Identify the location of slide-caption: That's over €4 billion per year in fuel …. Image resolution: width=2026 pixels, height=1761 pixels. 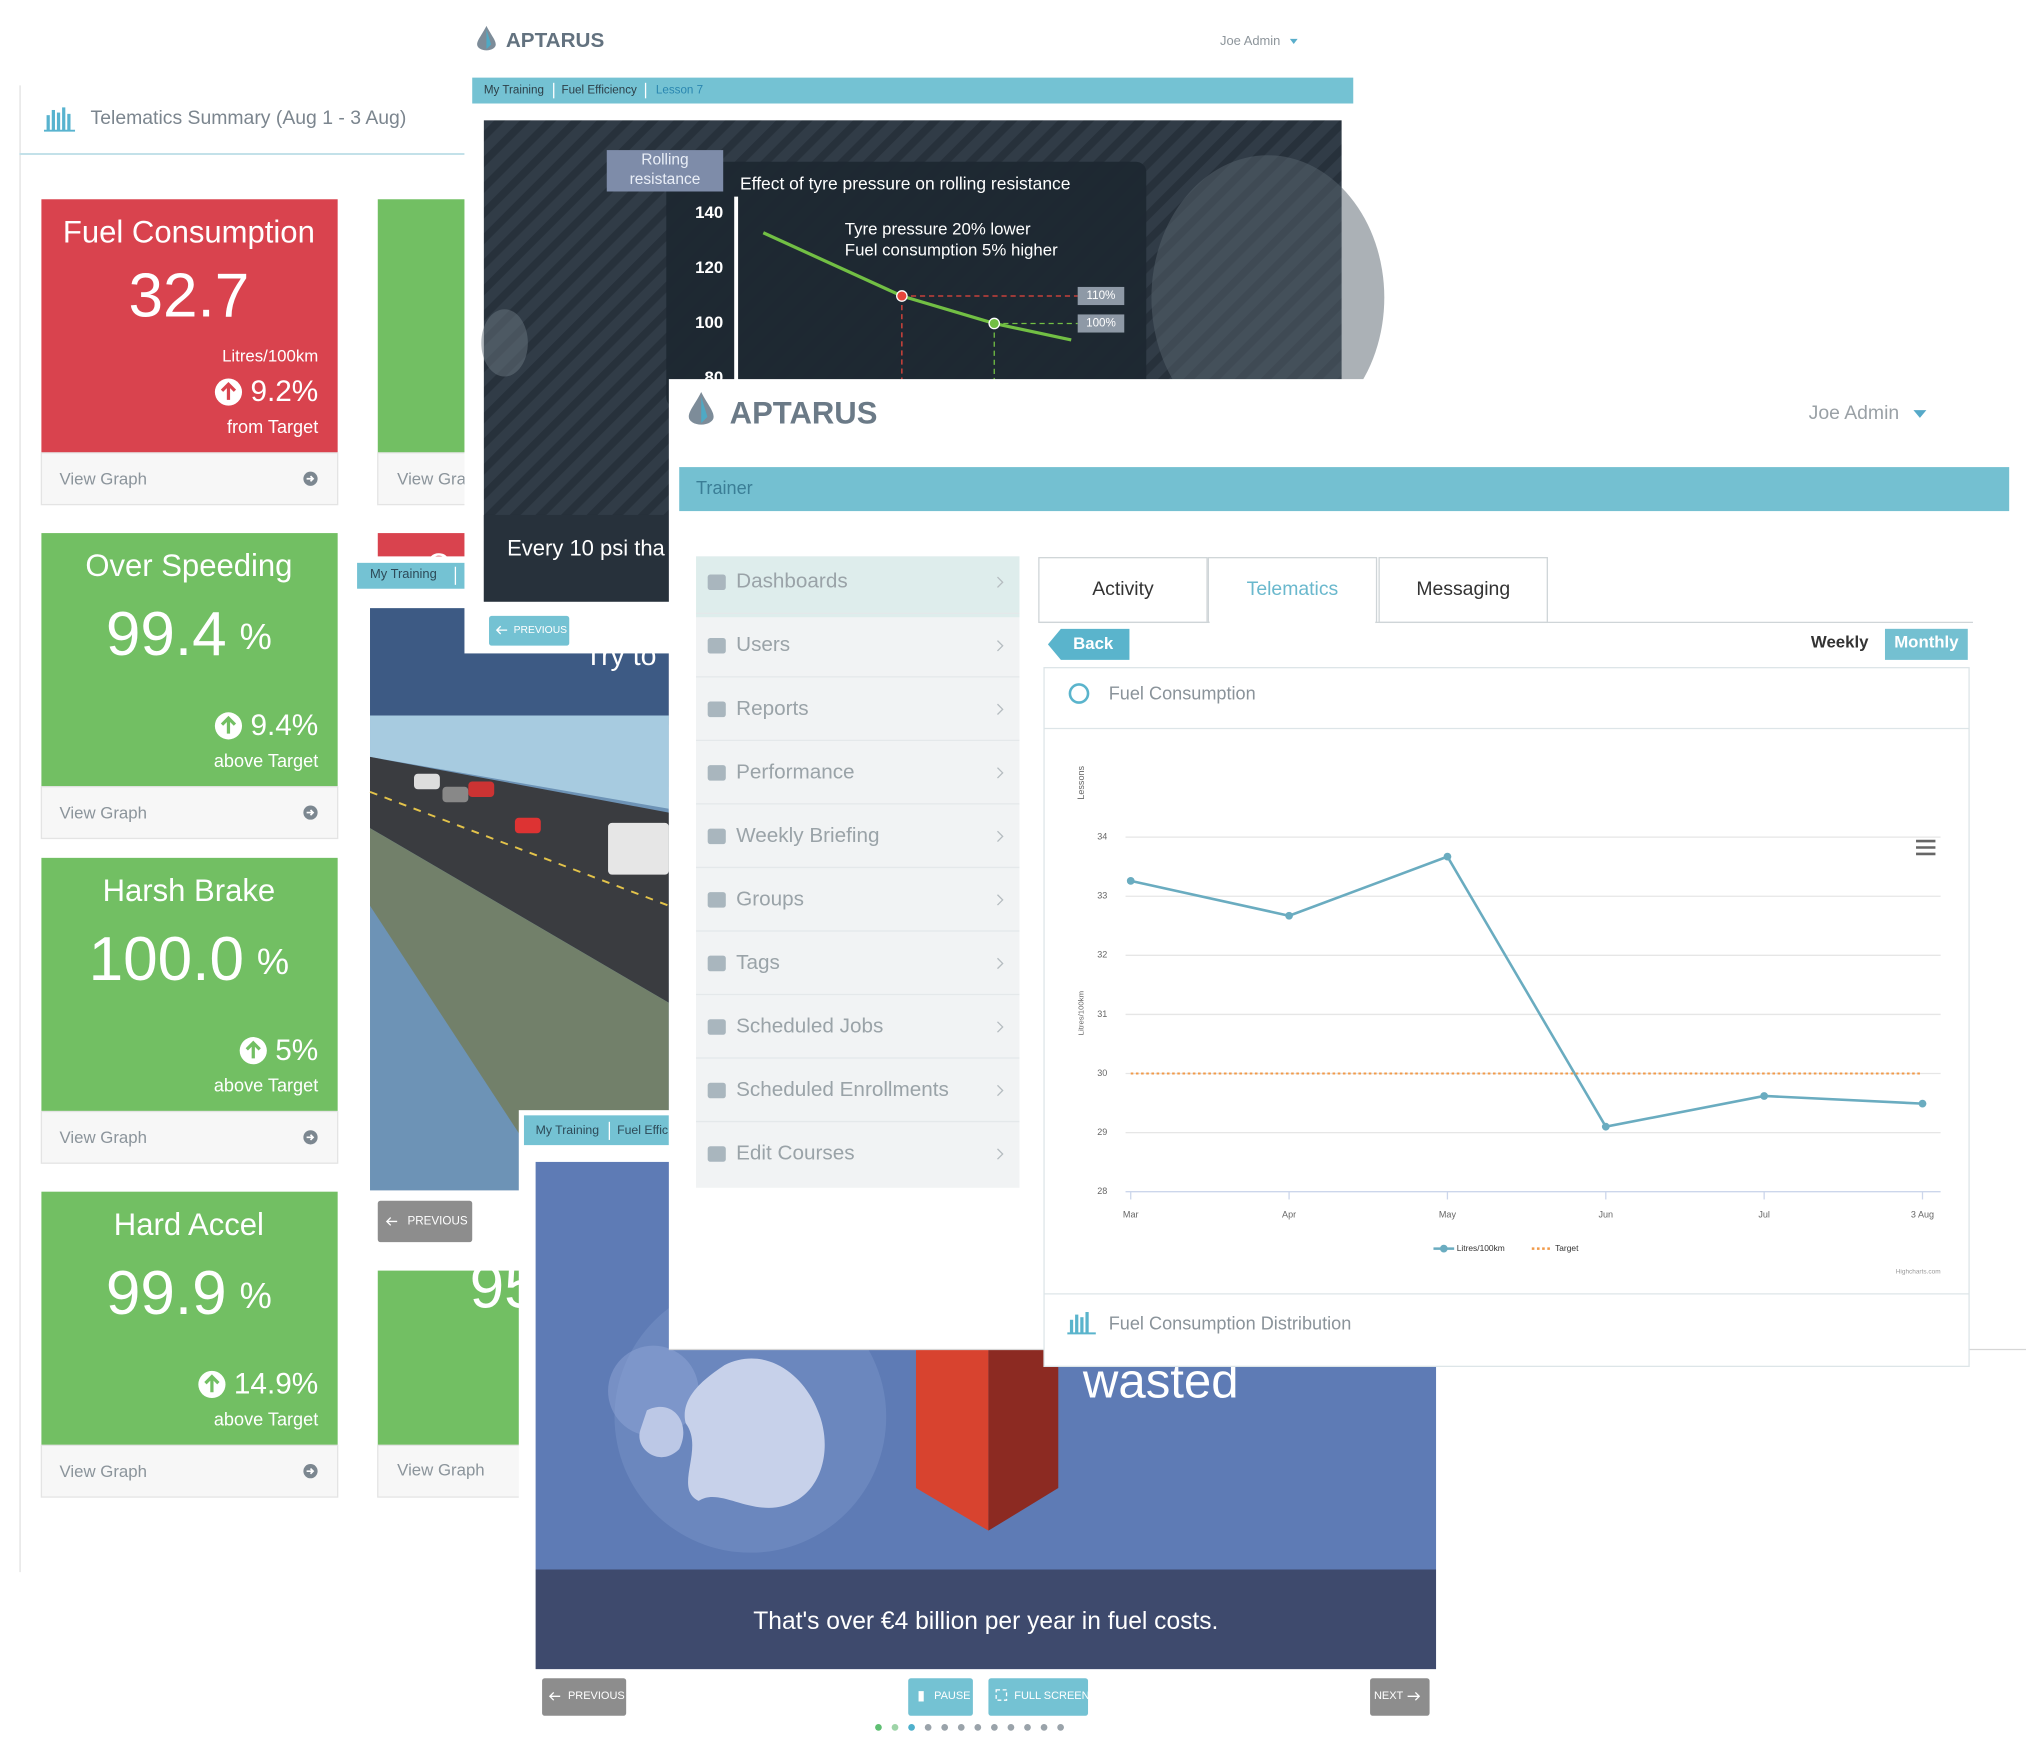
(985, 1621).